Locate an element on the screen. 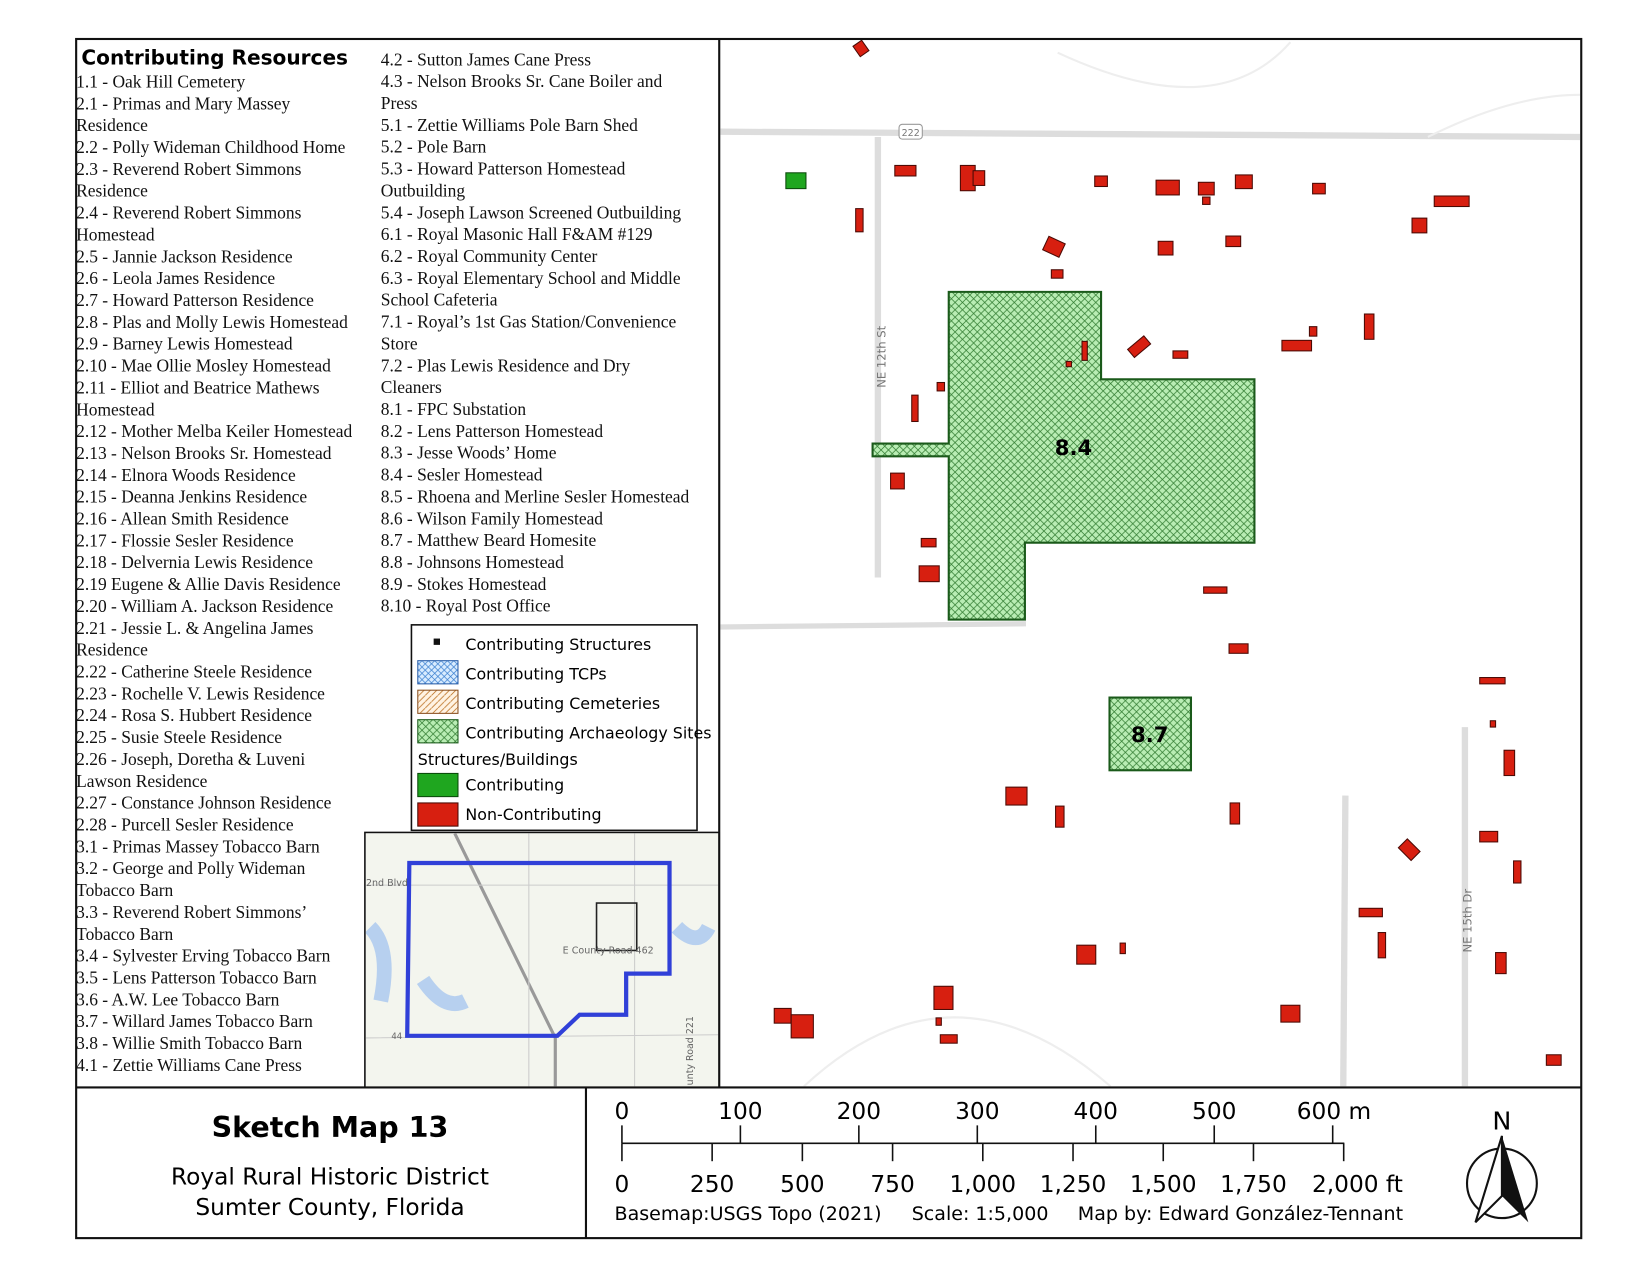 This screenshot has width=1650, height=1275. scale-label: 250 is located at coordinates (712, 1184).